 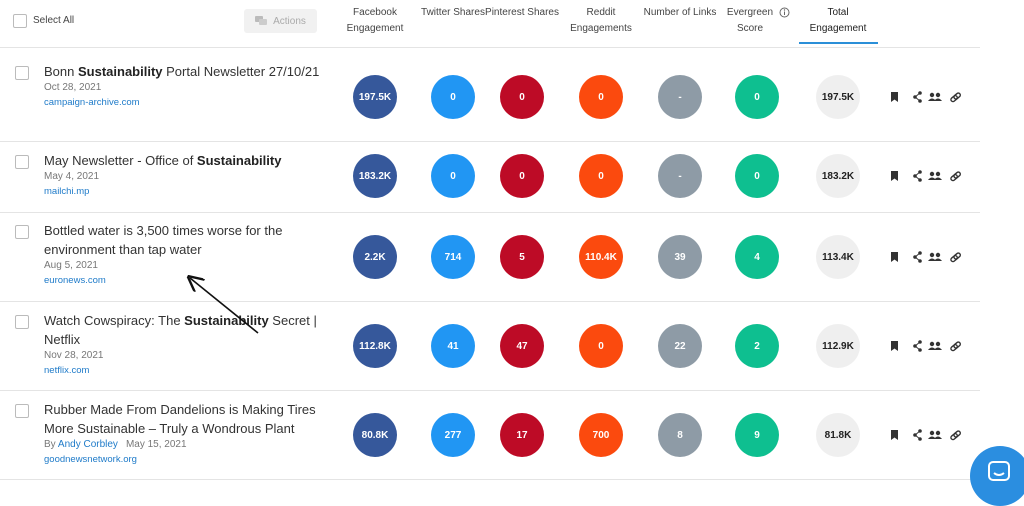 I want to click on column-header: Number of Links, so click(x=680, y=13).